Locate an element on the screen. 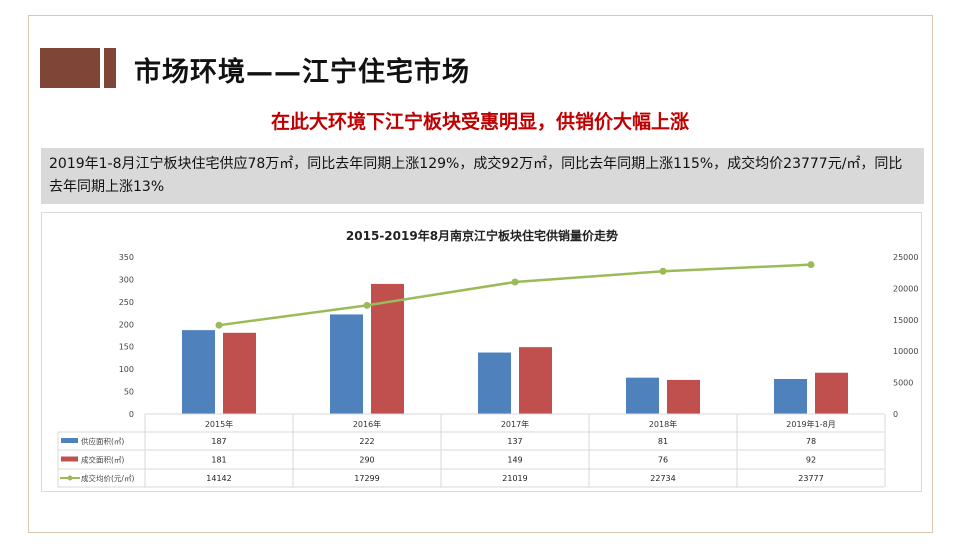 Image resolution: width=960 pixels, height=549 pixels. y-right-tick-label: 15000 is located at coordinates (905, 320).